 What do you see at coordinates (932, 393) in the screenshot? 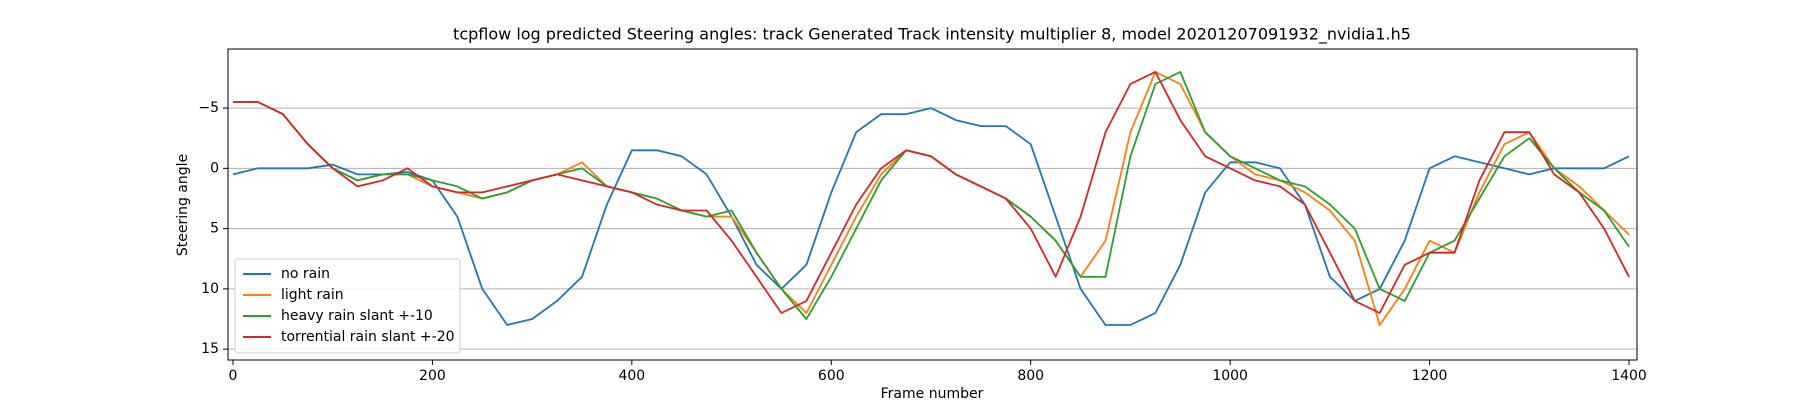
I see `x-axis-label: Frame number` at bounding box center [932, 393].